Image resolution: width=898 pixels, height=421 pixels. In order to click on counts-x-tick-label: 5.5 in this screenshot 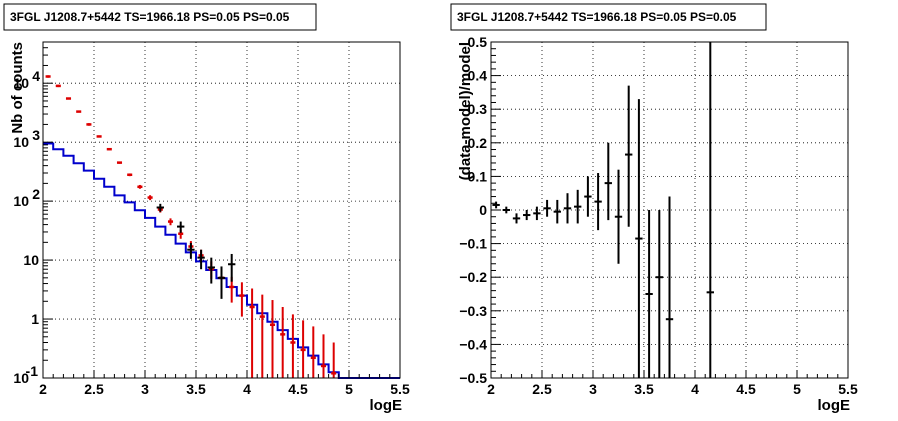, I will do `click(400, 389)`.